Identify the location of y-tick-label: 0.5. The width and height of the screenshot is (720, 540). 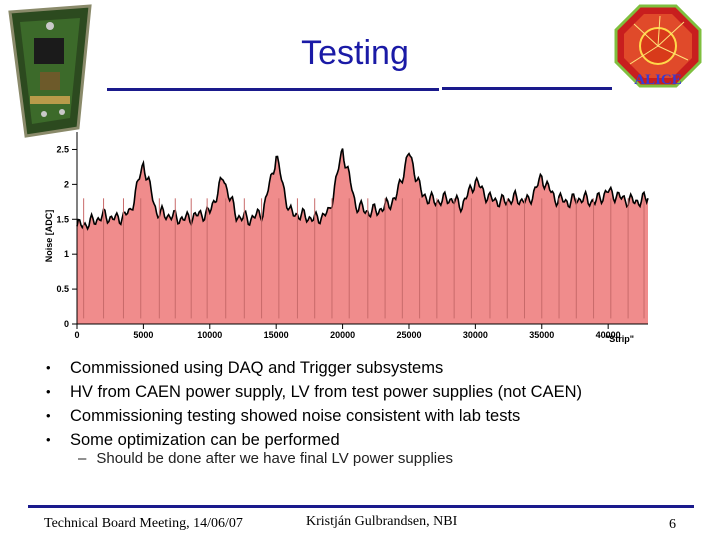
(62, 289).